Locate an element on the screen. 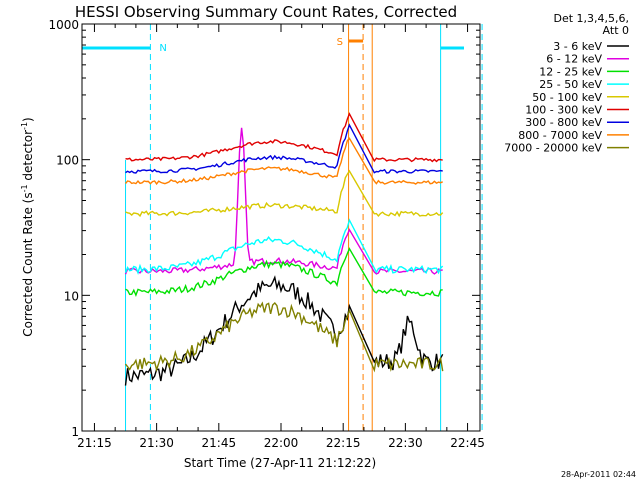 The image size is (640, 480). y-tick-label: 10 is located at coordinates (71, 296).